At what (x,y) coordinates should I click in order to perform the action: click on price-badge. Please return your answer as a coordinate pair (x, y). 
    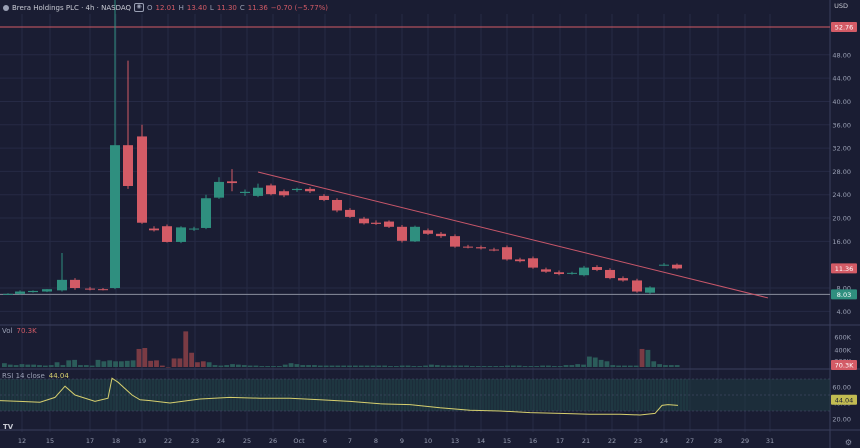
    Looking at the image, I should click on (844, 27).